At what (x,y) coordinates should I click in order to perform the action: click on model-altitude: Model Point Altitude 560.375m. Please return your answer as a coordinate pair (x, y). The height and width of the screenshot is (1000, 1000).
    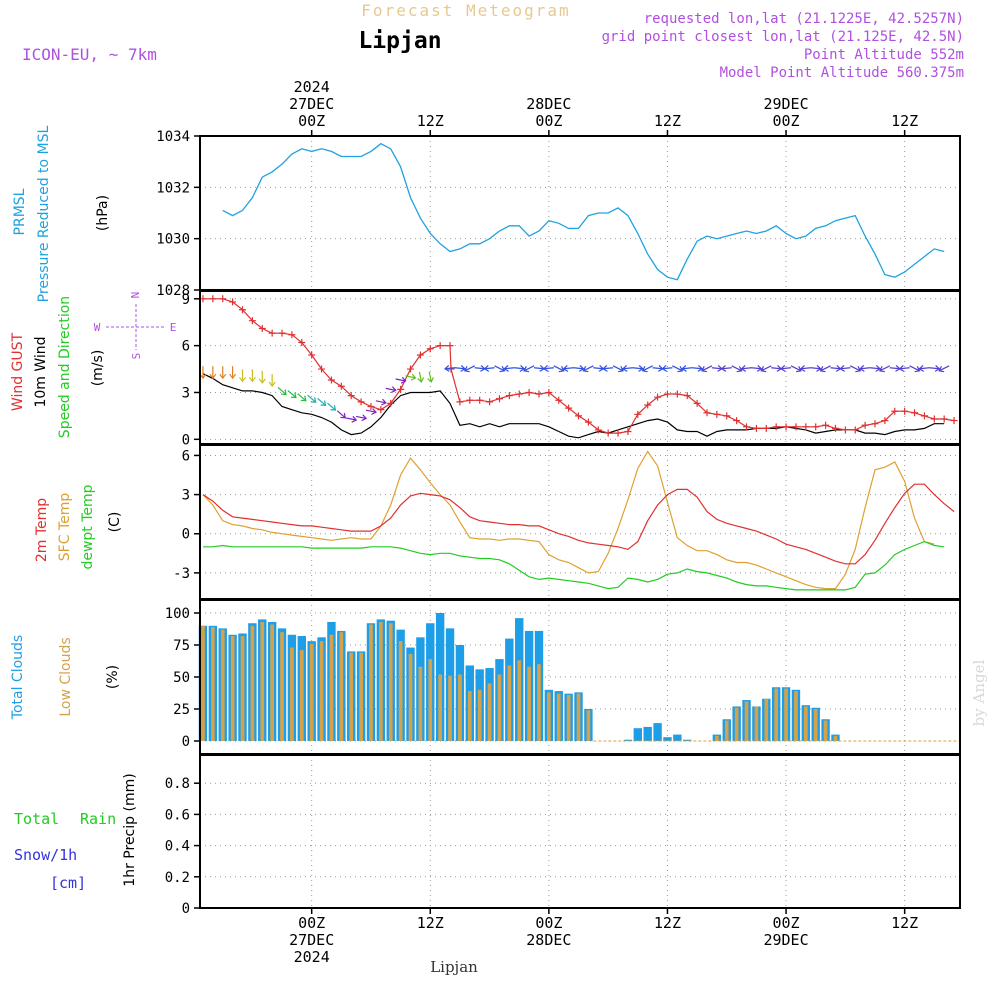
    Looking at the image, I should click on (842, 73).